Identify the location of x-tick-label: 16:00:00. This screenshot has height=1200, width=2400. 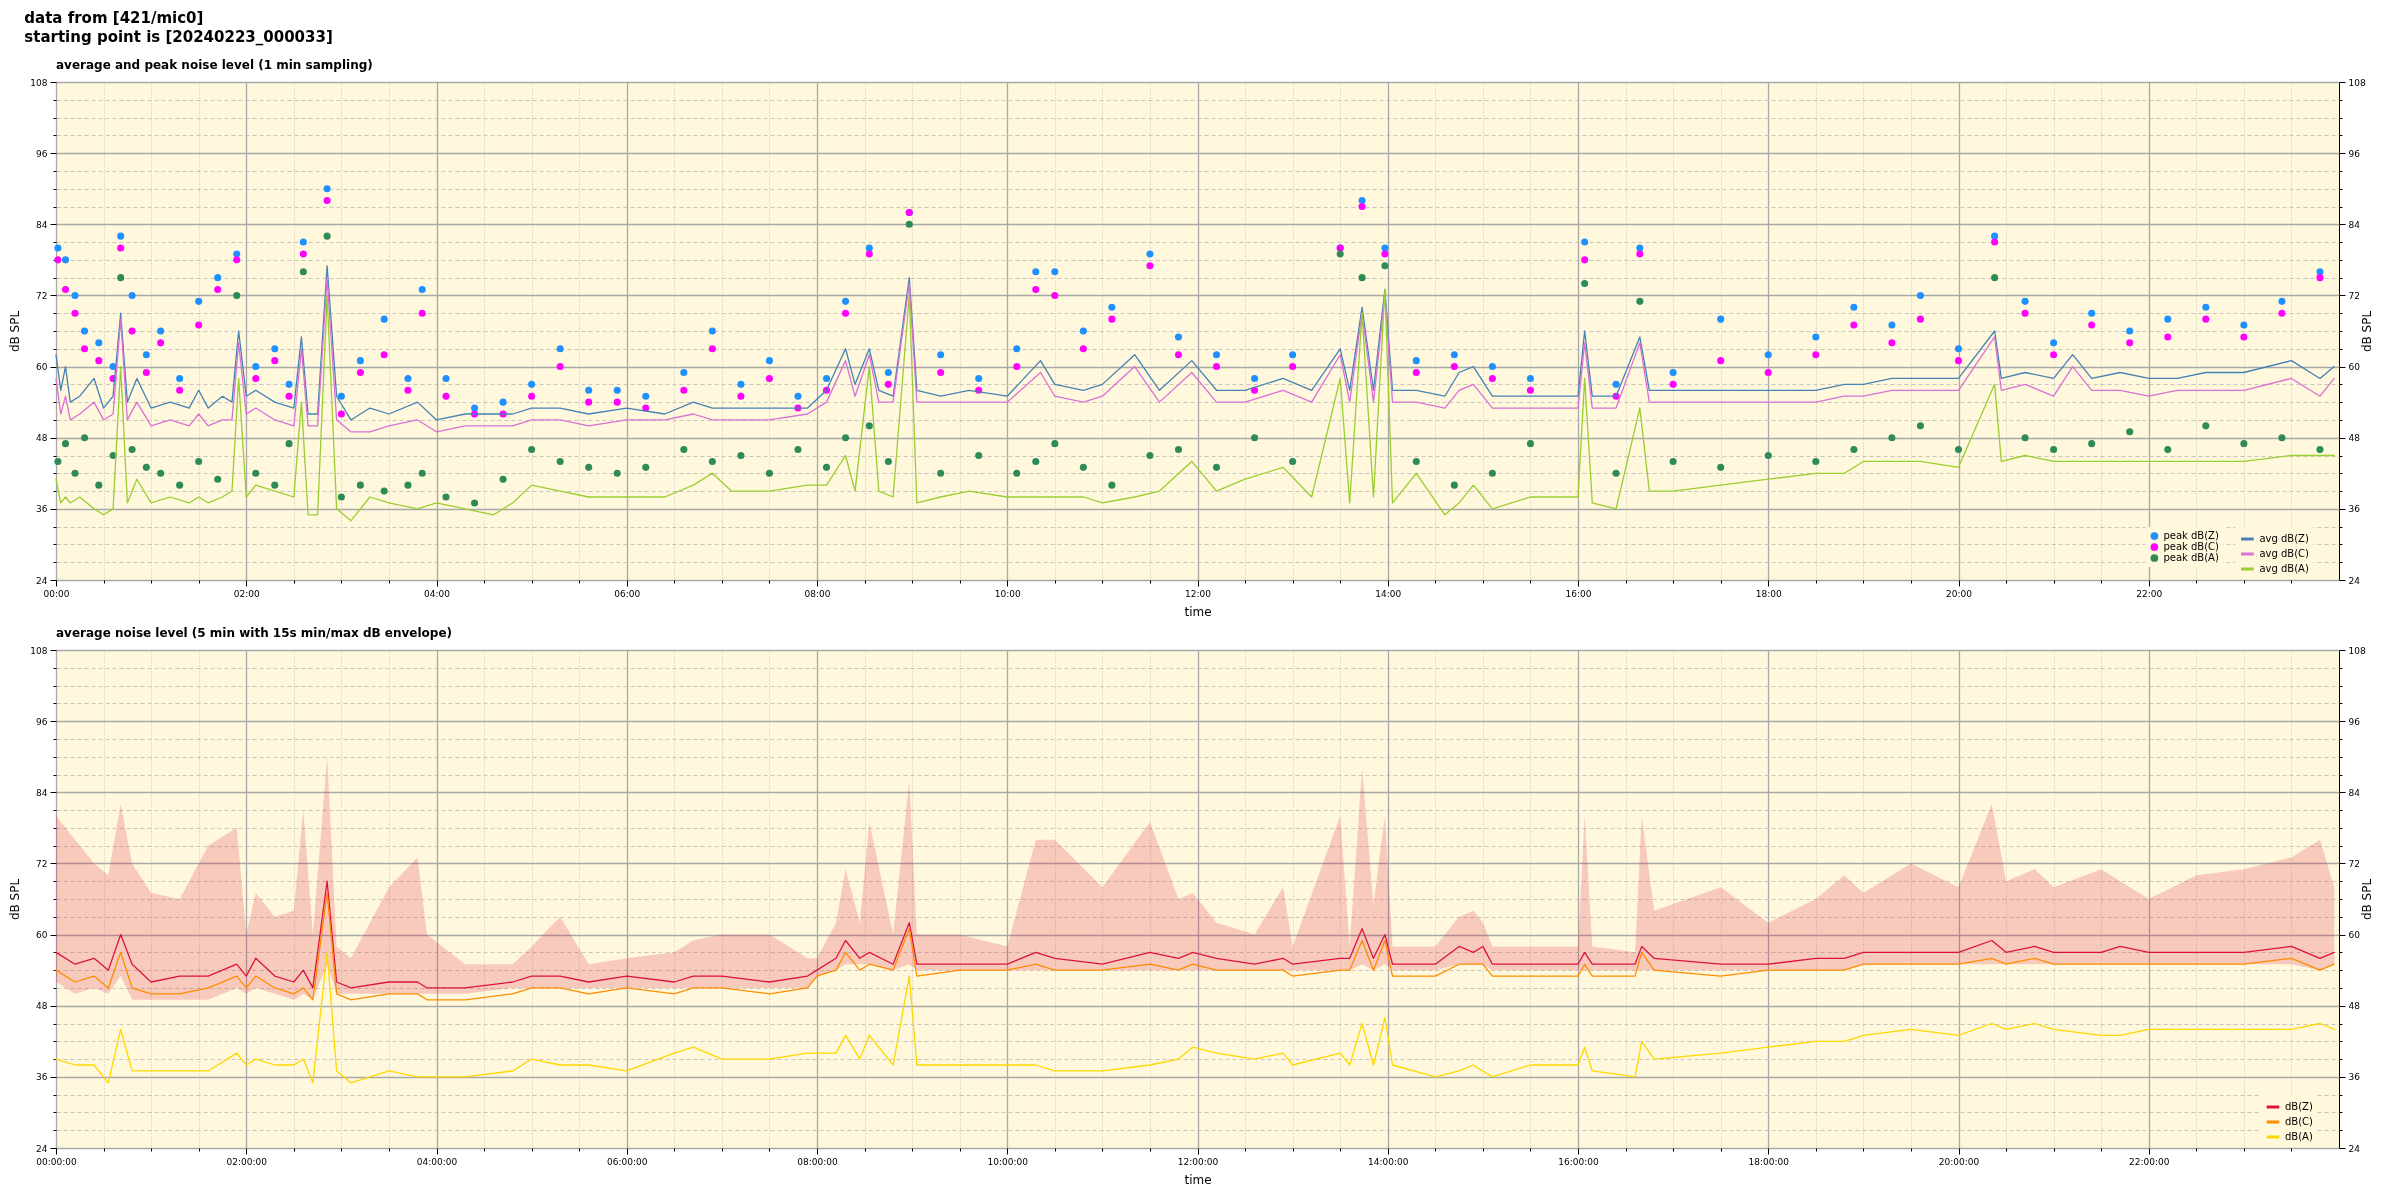
(1578, 1161).